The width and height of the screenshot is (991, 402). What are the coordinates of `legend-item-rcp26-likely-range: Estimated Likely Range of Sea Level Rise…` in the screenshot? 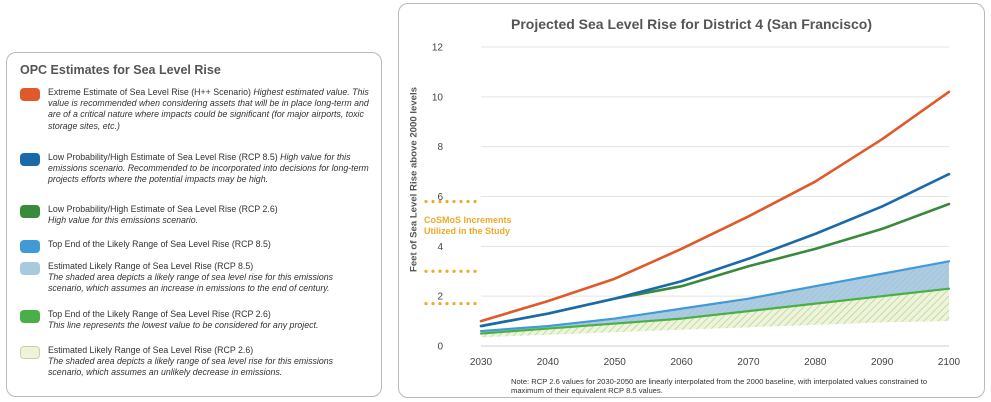 It's located at (197, 365).